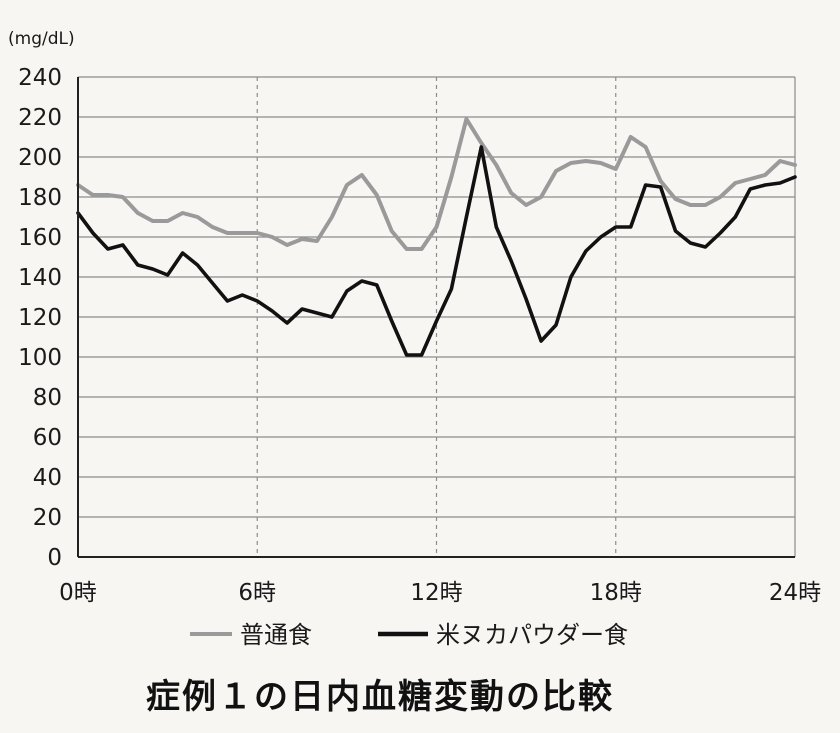  Describe the element at coordinates (40, 358) in the screenshot. I see `y-tick-label: 100` at that location.